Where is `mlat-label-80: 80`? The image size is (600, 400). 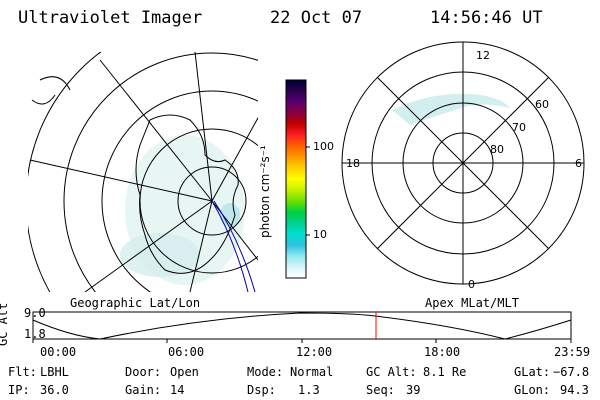
mlat-label-80: 80 is located at coordinates (497, 149).